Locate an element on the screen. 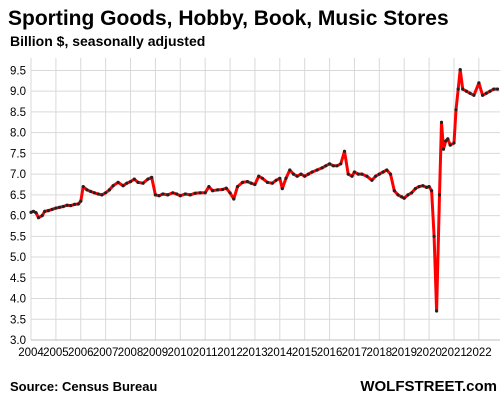  y-tick-label: 3.5 is located at coordinates (18, 320).